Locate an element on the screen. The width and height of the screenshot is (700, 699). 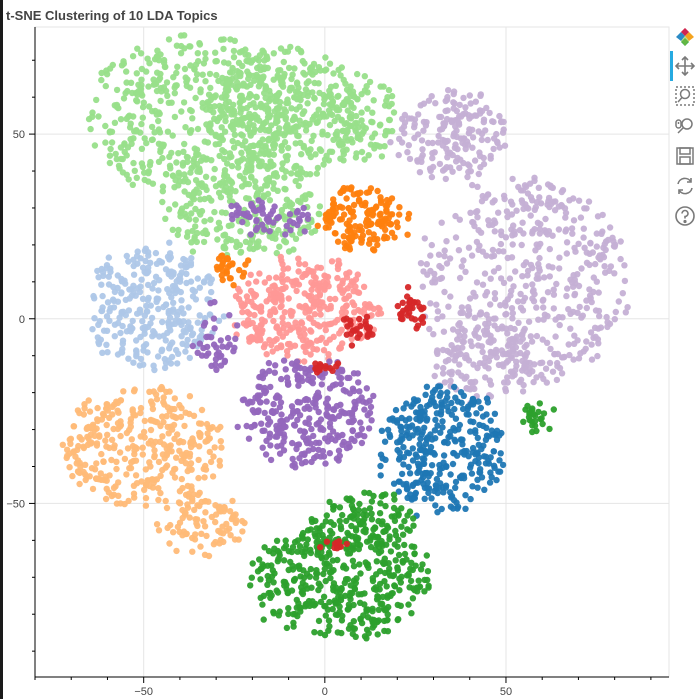
box-zoom-tool-icon is located at coordinates (685, 96).